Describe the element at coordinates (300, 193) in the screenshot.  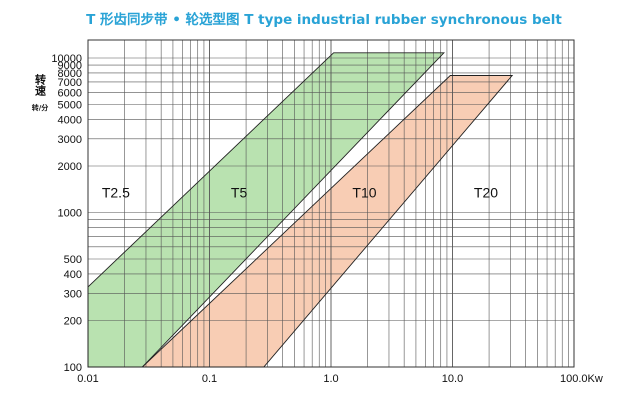
I see `region-labels: T2.5 T5 T10 T20` at that location.